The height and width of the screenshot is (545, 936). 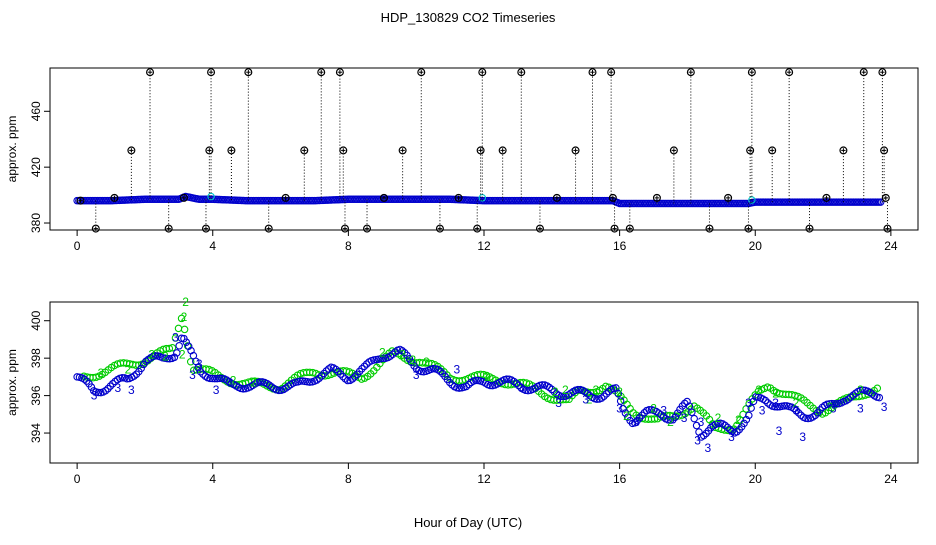 What do you see at coordinates (36, 223) in the screenshot?
I see `top-y-tick-label: 380` at bounding box center [36, 223].